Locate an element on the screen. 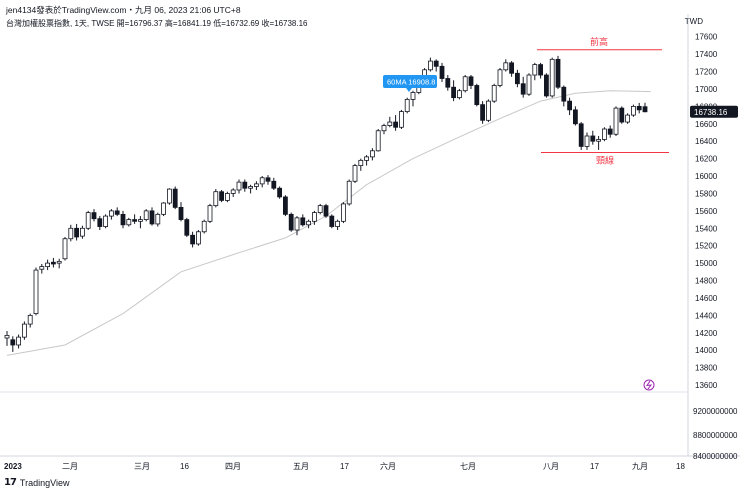  x-tick-label: 七月 is located at coordinates (468, 466).